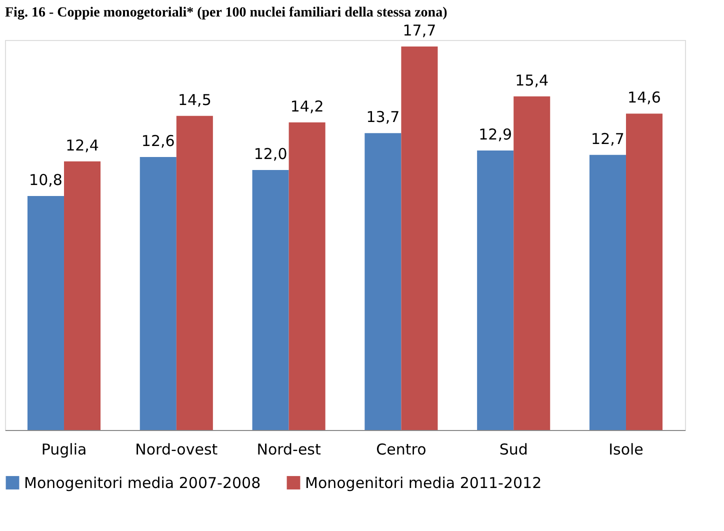 This screenshot has height=531, width=724. Describe the element at coordinates (142, 483) in the screenshot. I see `legend-label: Monogenitori media 2007-2008` at that location.